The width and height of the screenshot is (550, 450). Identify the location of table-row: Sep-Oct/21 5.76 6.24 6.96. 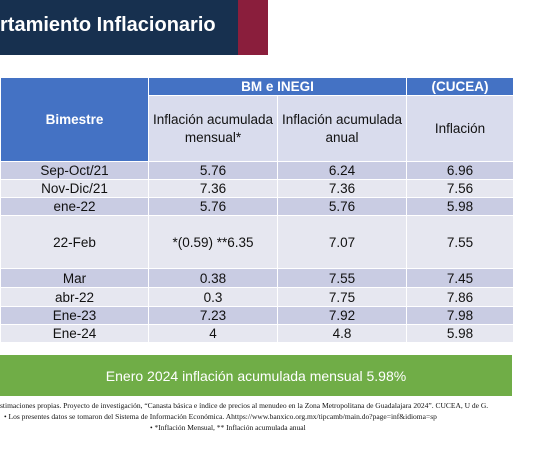
(257, 170).